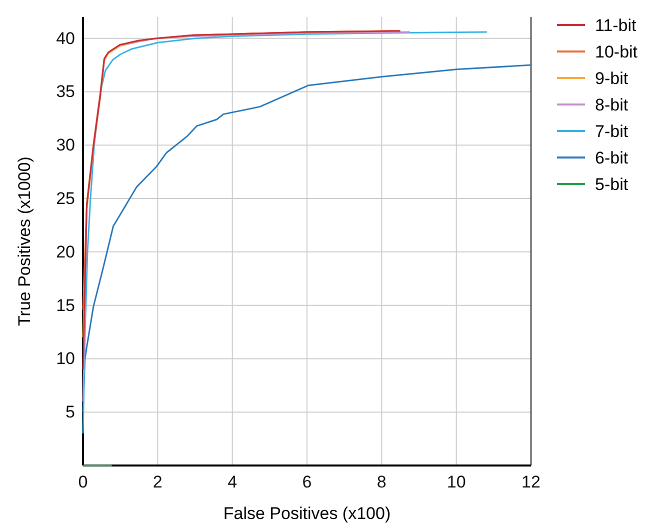  I want to click on x-tick-label: 10, so click(456, 482).